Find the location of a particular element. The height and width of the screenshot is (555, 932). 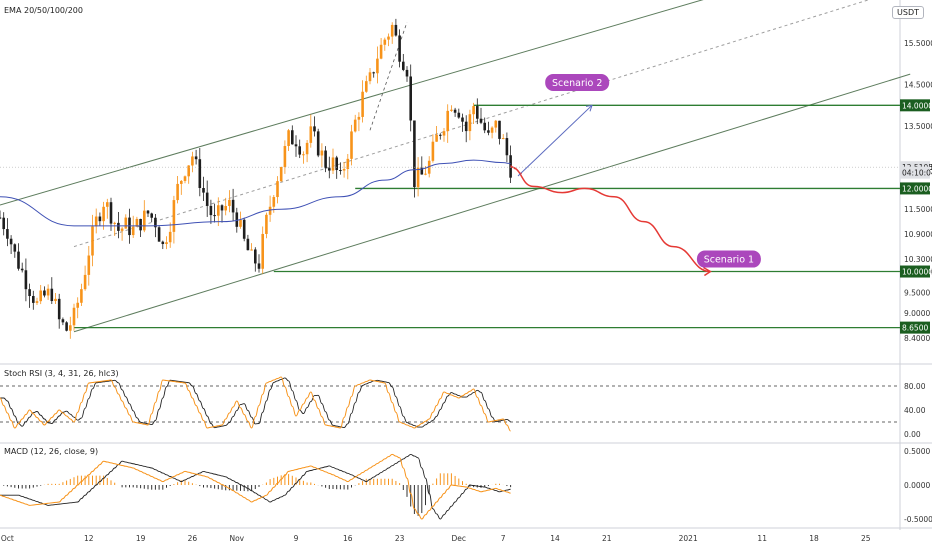

currency-badge: USDT is located at coordinates (908, 12).